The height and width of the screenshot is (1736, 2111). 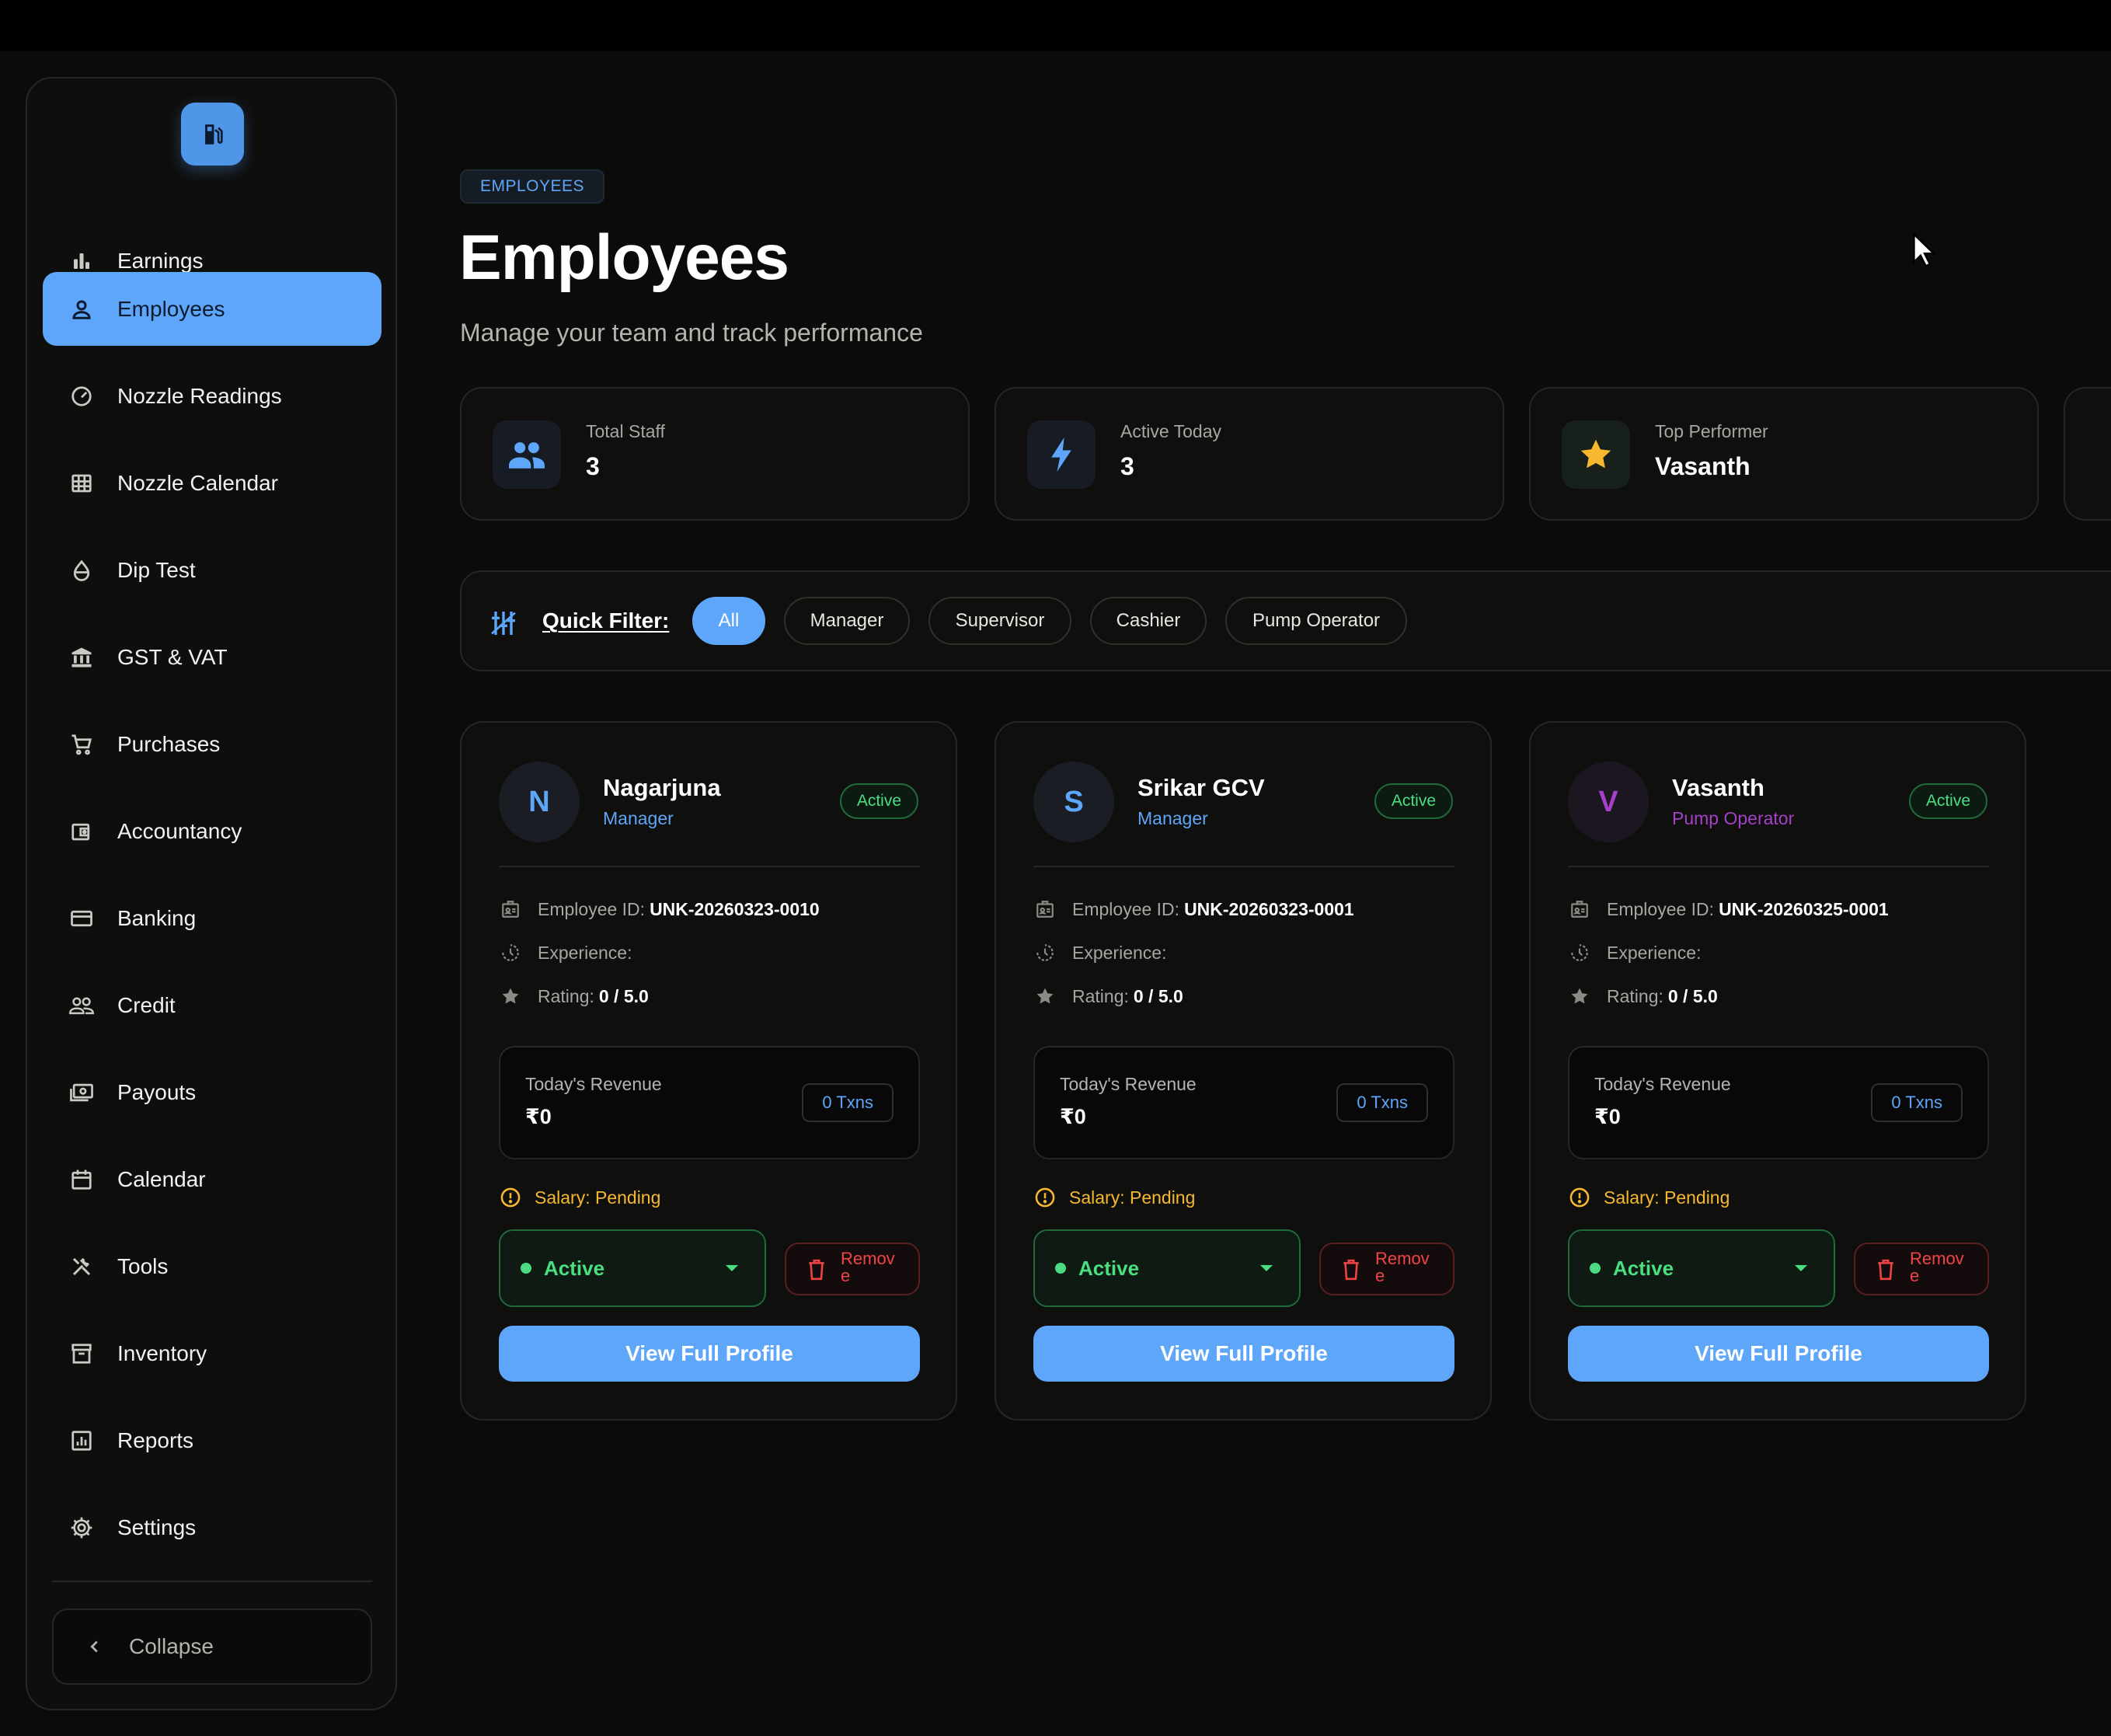 I want to click on sidebar-item-label: Banking, so click(x=157, y=917).